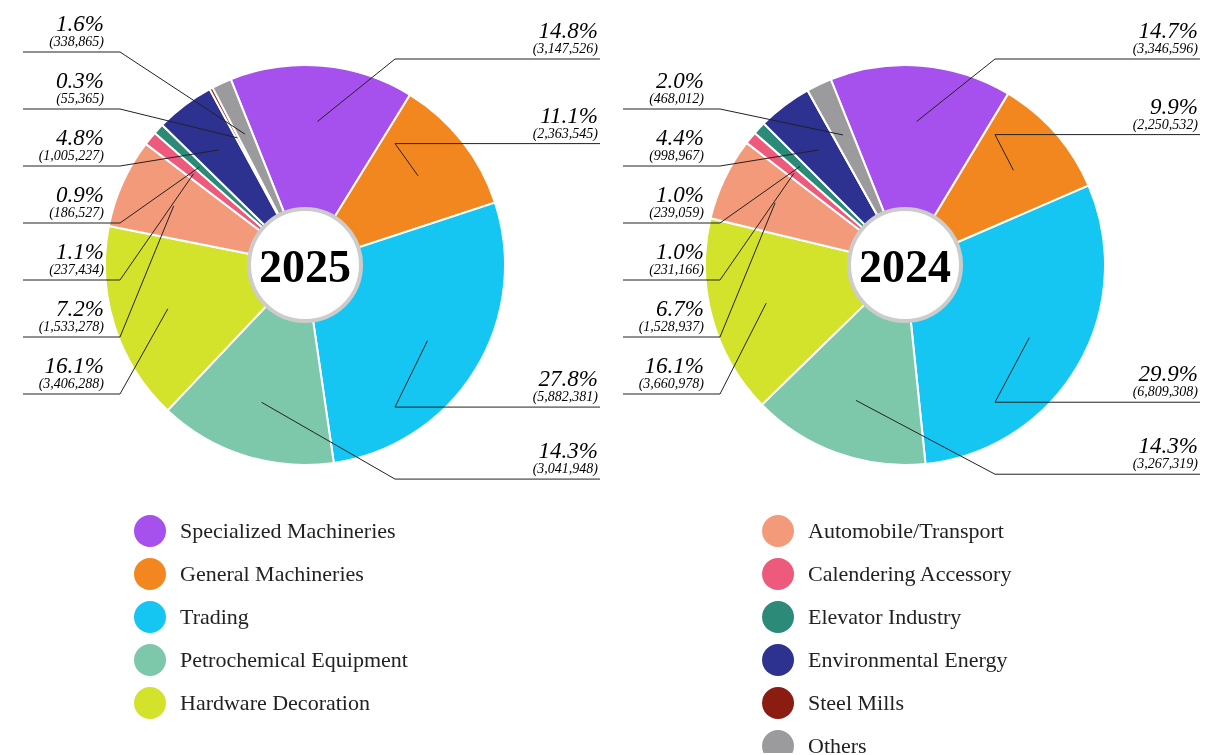  What do you see at coordinates (1165, 113) in the screenshot?
I see `data-label: 9.9% (2,250,532)` at bounding box center [1165, 113].